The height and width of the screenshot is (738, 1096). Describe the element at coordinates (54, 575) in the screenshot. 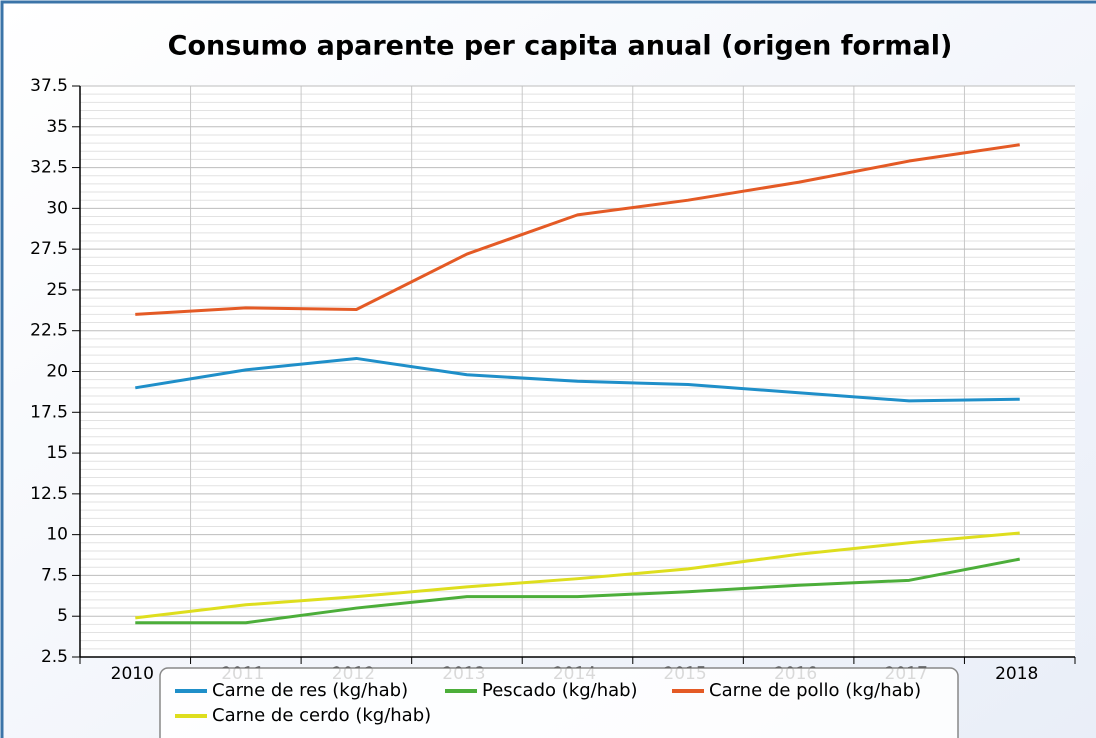

I see `y-tick-label: 7.5` at that location.